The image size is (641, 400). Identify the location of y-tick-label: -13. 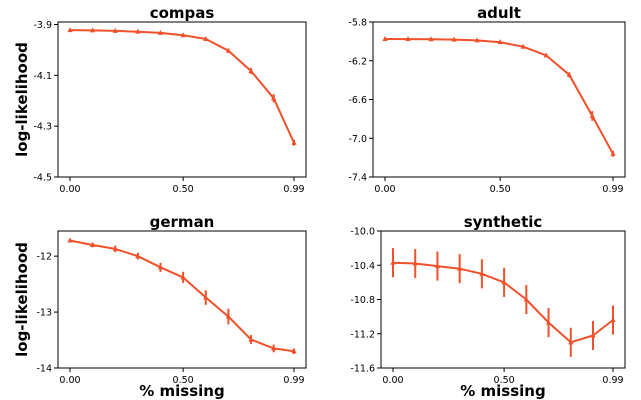
(44, 313).